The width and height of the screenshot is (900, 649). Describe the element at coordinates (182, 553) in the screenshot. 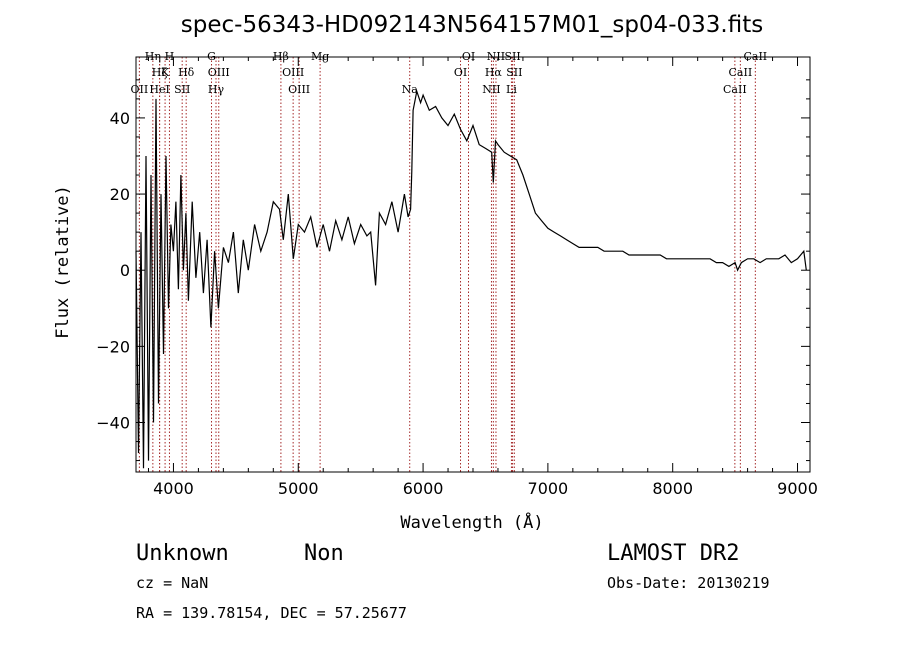

I see `object-class: Unknown` at that location.